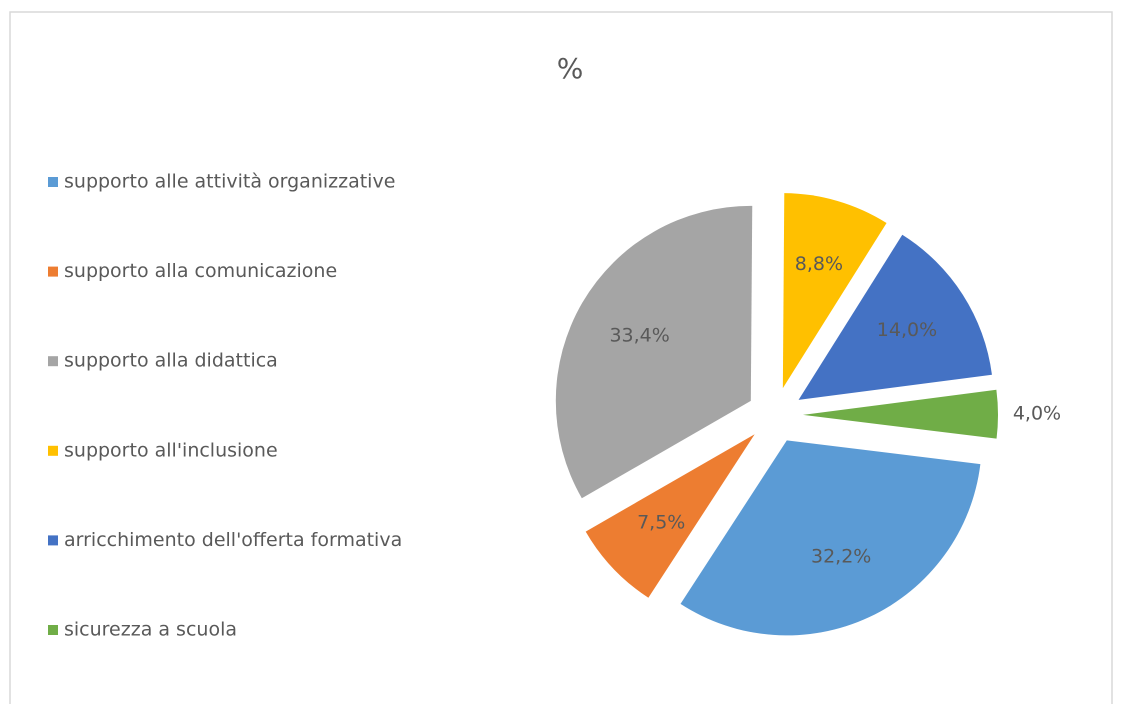 This screenshot has height=704, width=1122. What do you see at coordinates (570, 68) in the screenshot?
I see `chart-title: %` at bounding box center [570, 68].